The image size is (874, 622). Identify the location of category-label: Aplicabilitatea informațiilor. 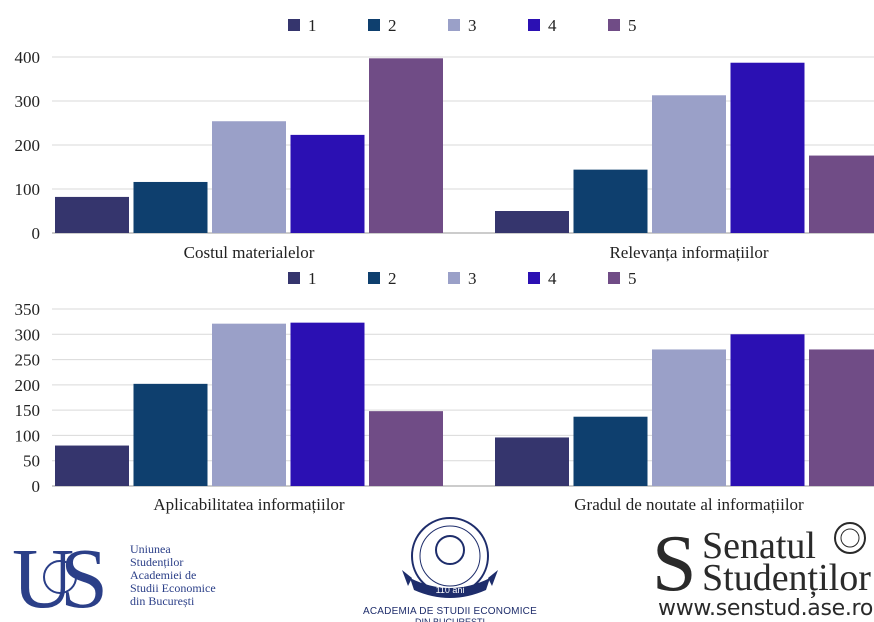
(249, 504).